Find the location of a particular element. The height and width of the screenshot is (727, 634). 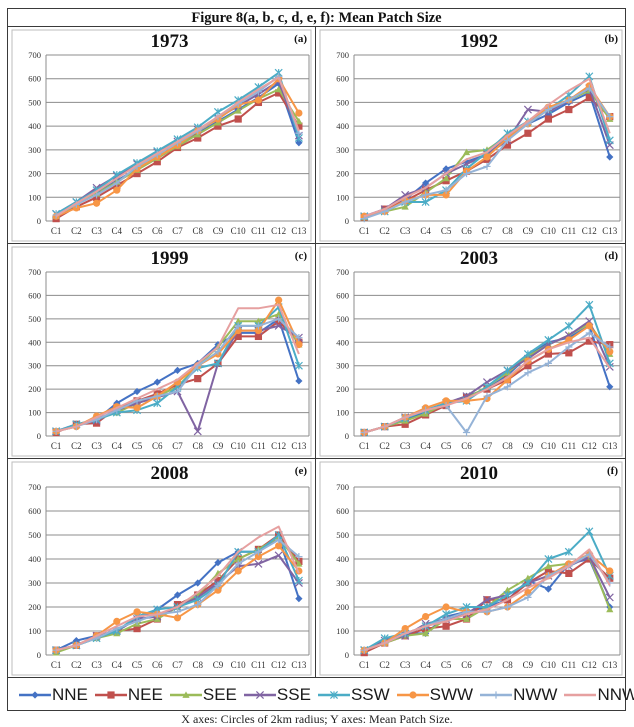

chart-area-border is located at coordinates (471, 351).